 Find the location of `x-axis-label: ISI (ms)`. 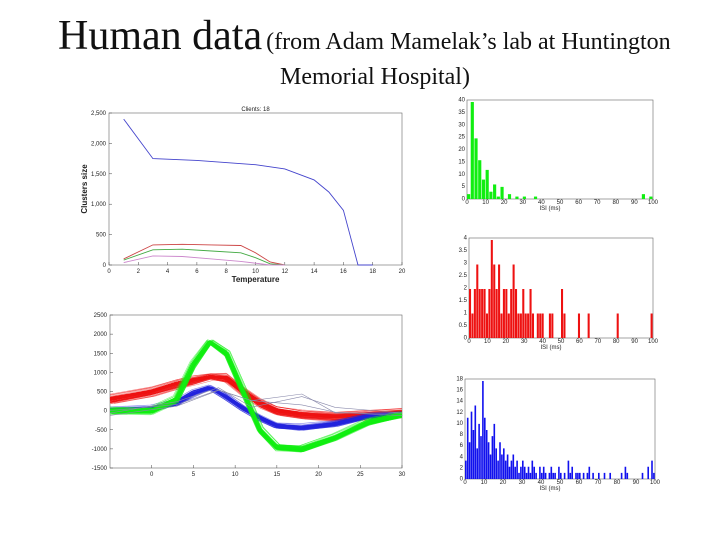

x-axis-label: ISI (ms) is located at coordinates (550, 489).